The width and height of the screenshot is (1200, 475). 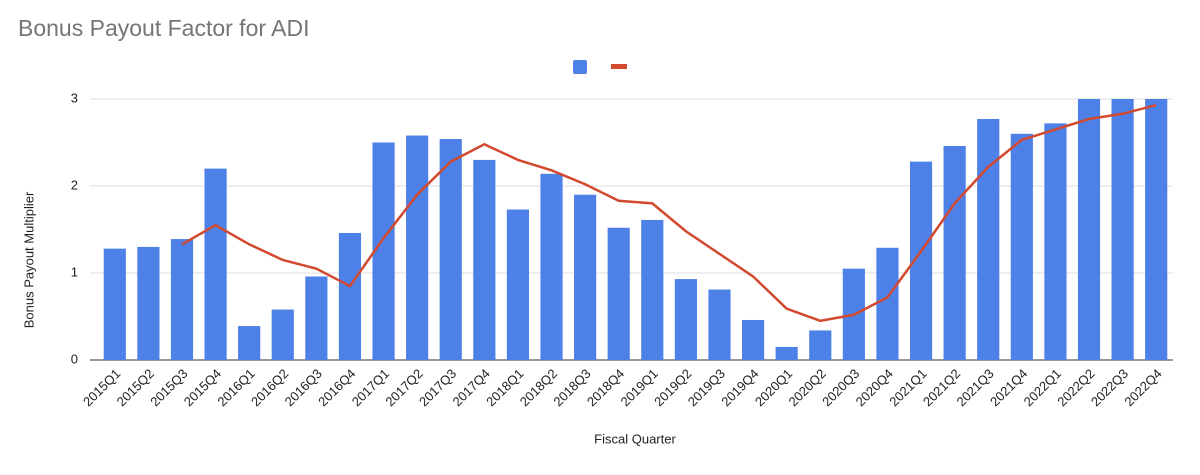 What do you see at coordinates (635, 438) in the screenshot?
I see `x-axis-title: Fiscal Quarter` at bounding box center [635, 438].